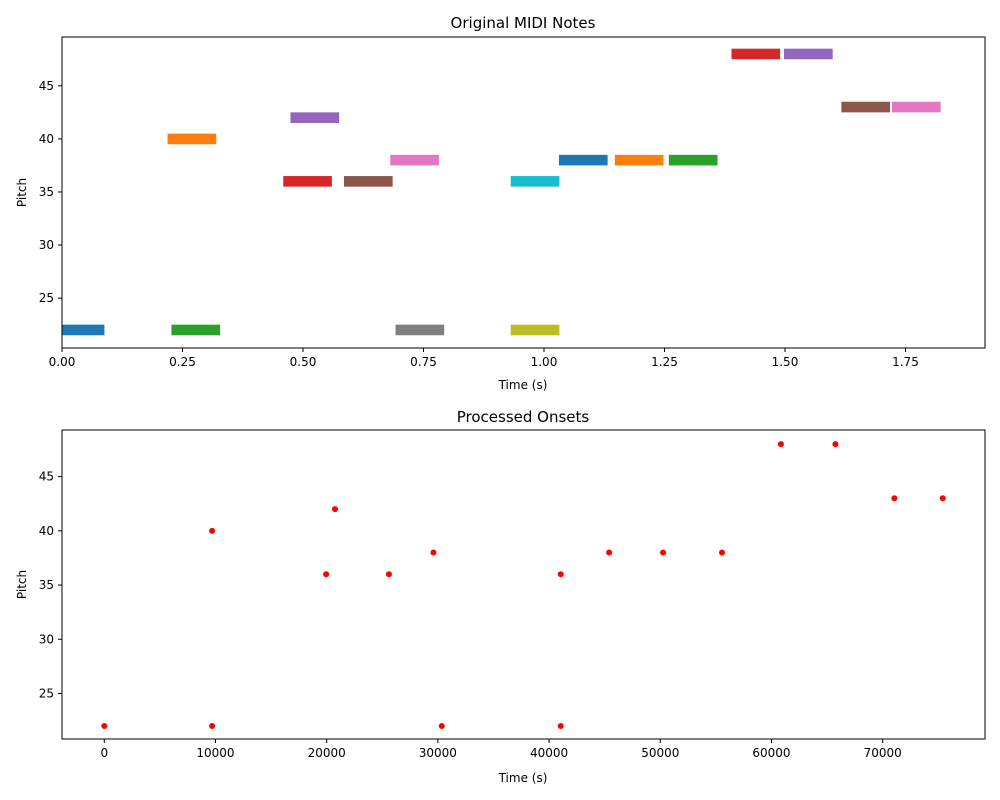 The image size is (1000, 800). I want to click on x-tick-label: 40000, so click(549, 753).